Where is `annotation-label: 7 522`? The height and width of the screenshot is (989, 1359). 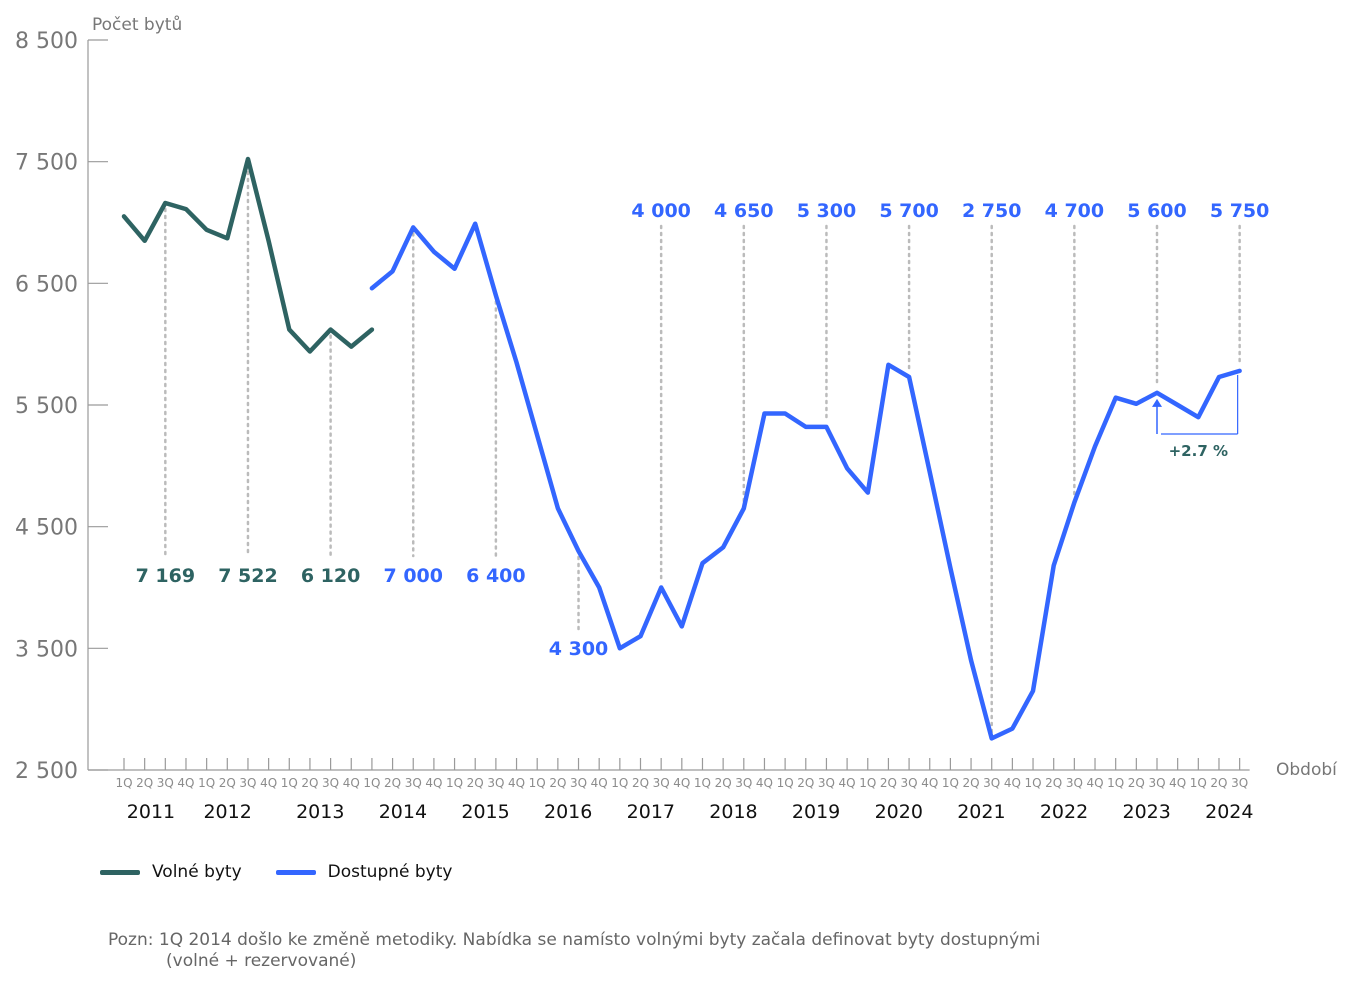 annotation-label: 7 522 is located at coordinates (248, 576).